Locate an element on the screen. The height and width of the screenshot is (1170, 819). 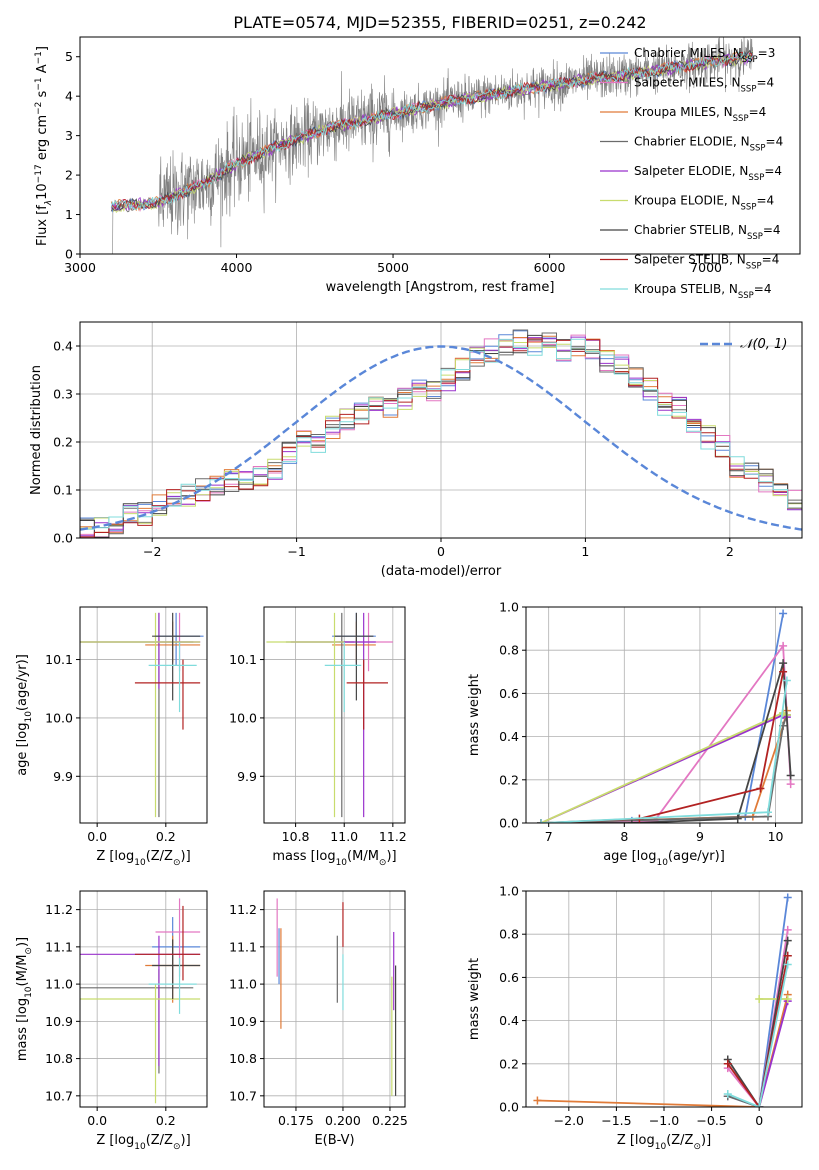
y-tick-label: 2 is located at coordinates (69, 175).